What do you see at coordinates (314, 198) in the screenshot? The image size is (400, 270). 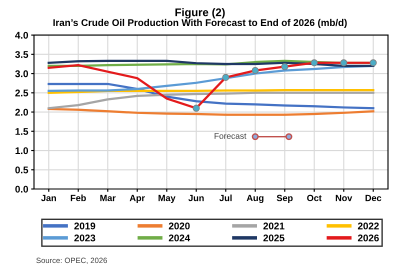 I see `x-tick-label: Oct` at bounding box center [314, 198].